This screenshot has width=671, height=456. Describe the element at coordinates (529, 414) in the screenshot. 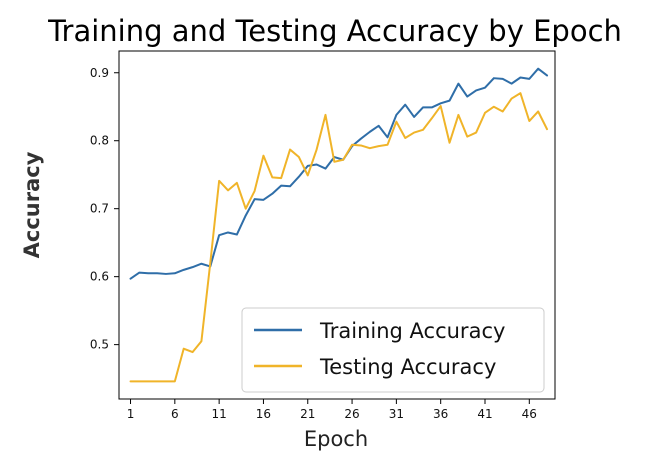

I see `x-tick-label: 46` at that location.